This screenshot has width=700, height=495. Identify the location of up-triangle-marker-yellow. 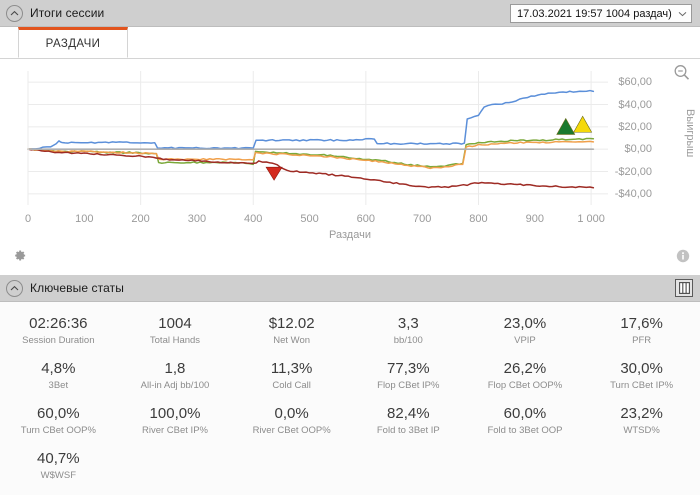
(583, 124).